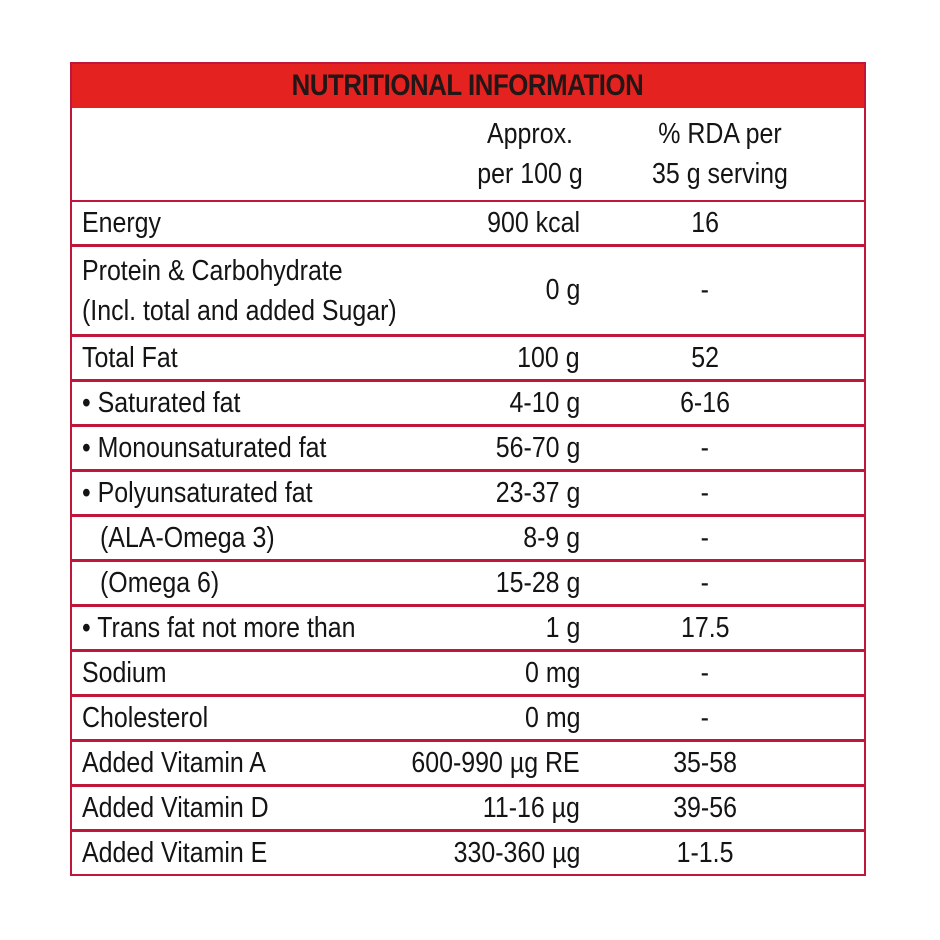  What do you see at coordinates (537, 582) in the screenshot?
I see `nutrient-value: 15-28 g` at bounding box center [537, 582].